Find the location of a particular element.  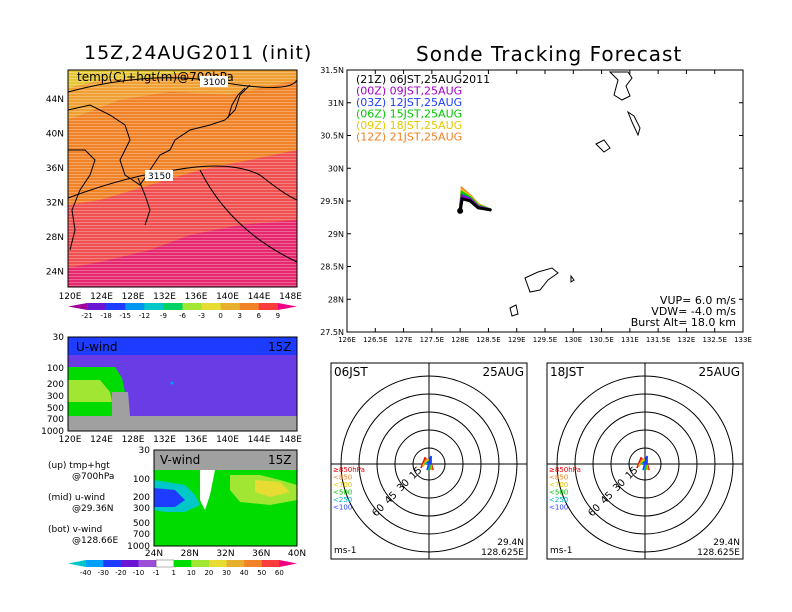

param-burst-alt: Burst Alt= 18.0 km is located at coordinates (683, 322).